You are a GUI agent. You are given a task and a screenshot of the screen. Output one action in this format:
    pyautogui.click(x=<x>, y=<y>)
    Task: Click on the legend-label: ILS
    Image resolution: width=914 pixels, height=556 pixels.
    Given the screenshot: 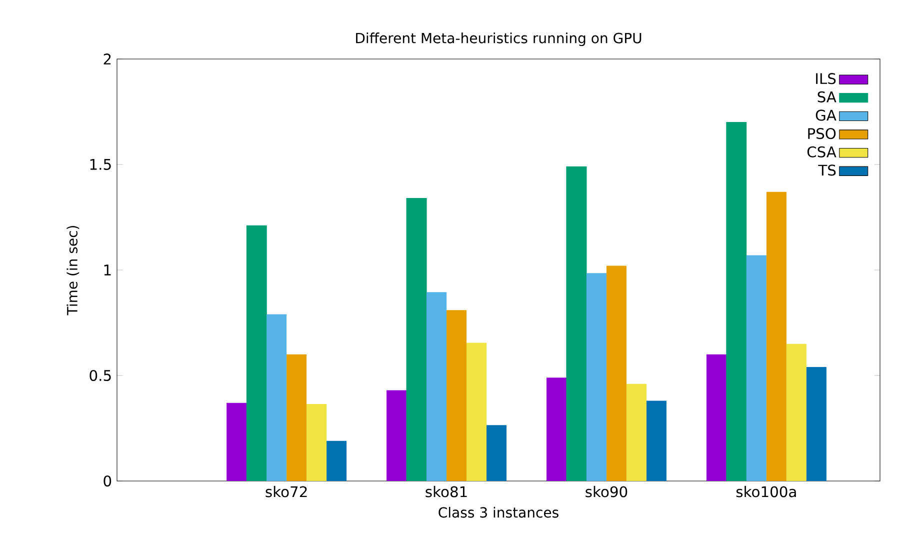 What is the action you would take?
    pyautogui.click(x=826, y=78)
    